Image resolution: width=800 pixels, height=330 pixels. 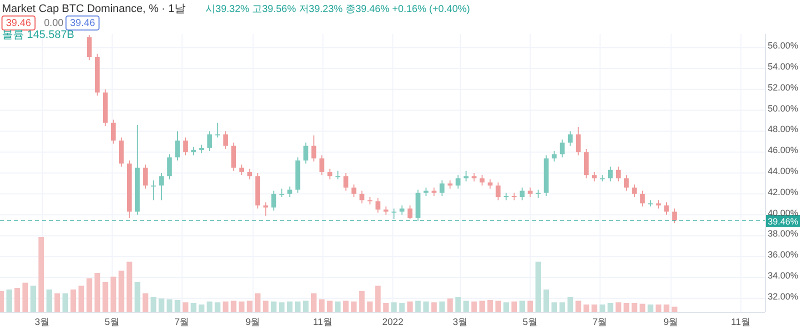 I want to click on y-tick-label: 52.00%, so click(x=783, y=87).